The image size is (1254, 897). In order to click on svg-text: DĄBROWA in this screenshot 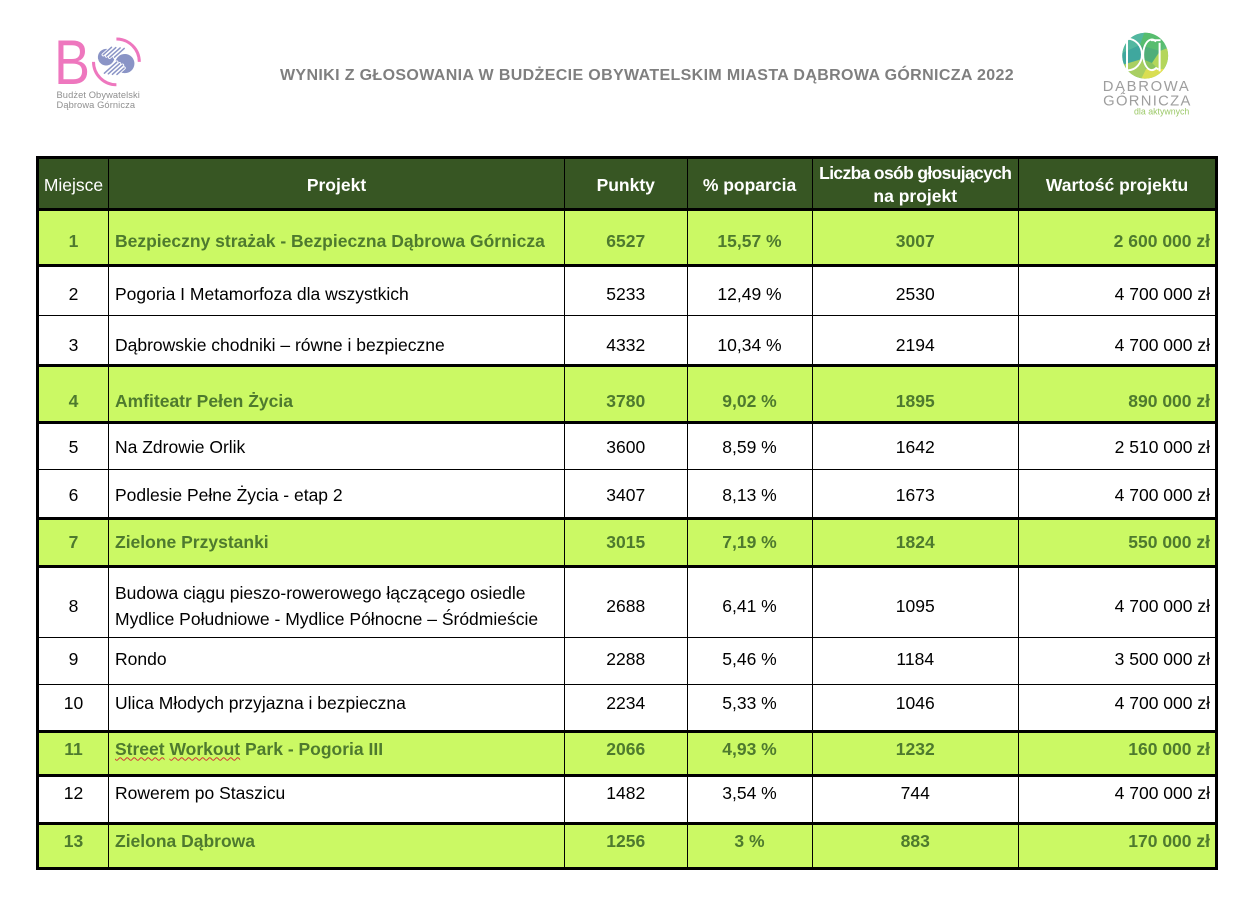, I will do `click(1147, 87)`.